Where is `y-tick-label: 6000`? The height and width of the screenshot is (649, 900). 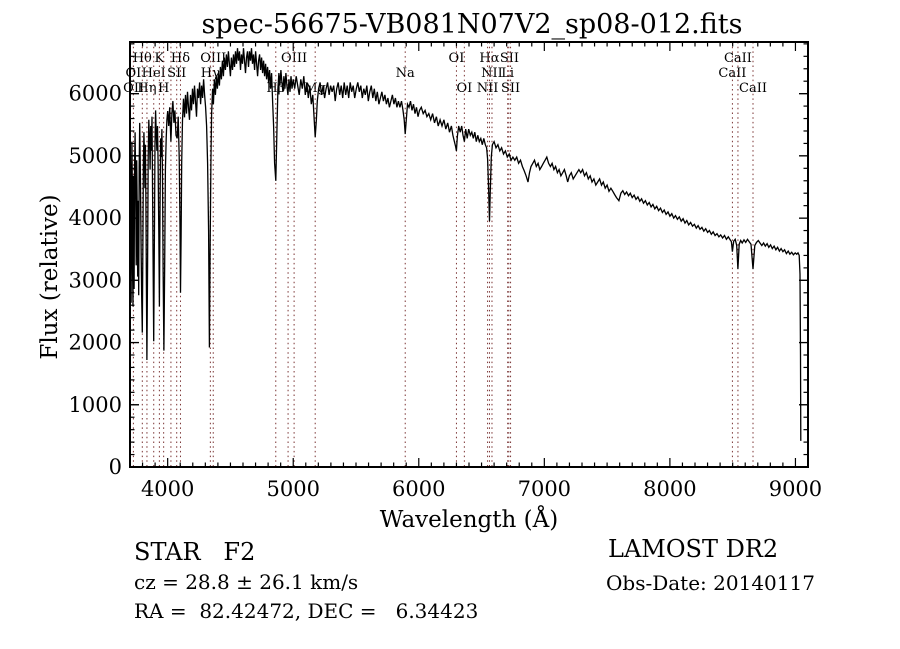
y-tick-label: 6000 is located at coordinates (95, 94).